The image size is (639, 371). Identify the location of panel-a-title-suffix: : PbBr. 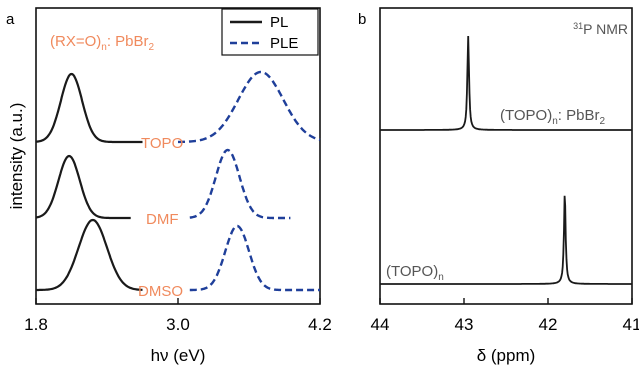
(128, 41).